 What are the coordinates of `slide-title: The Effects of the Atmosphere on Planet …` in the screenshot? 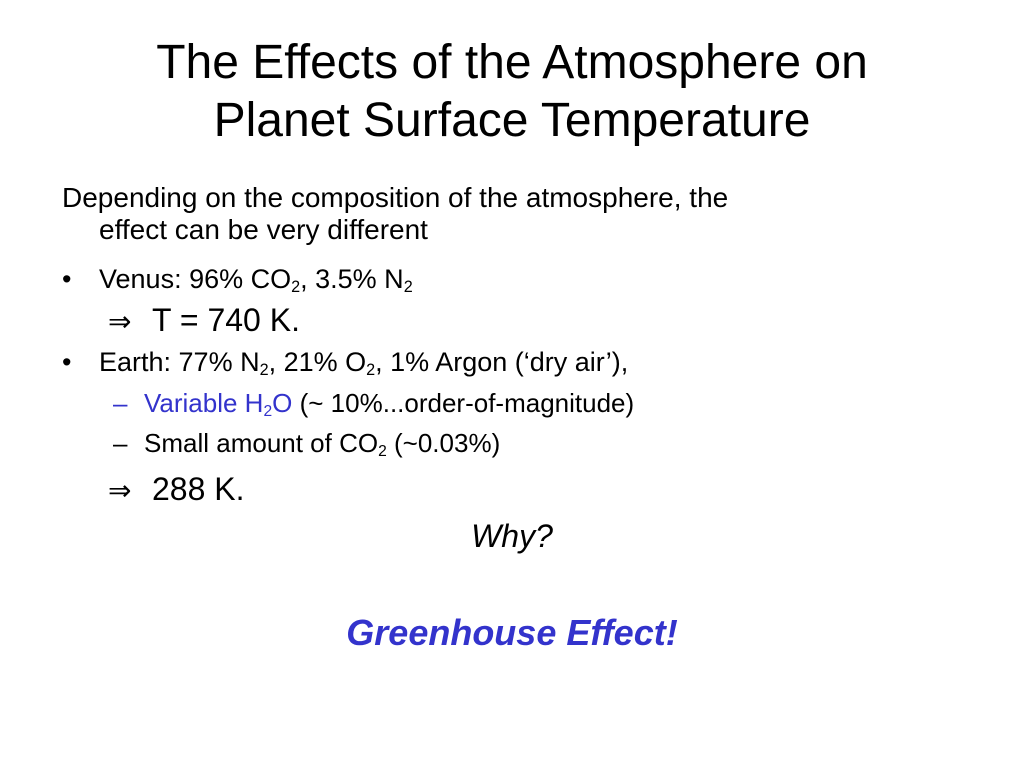 It's located at (512, 92).